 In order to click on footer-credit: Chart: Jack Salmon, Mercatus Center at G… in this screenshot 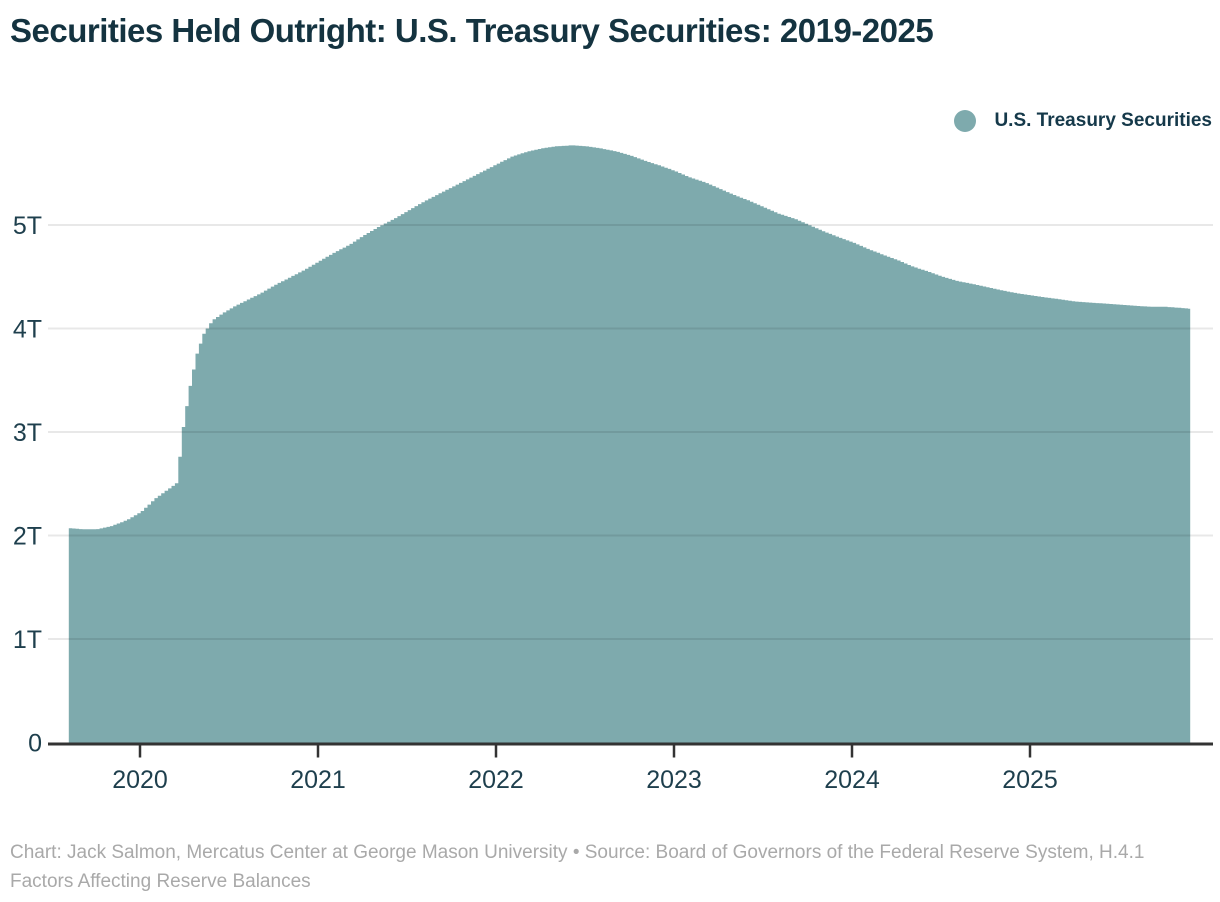, I will do `click(577, 867)`.